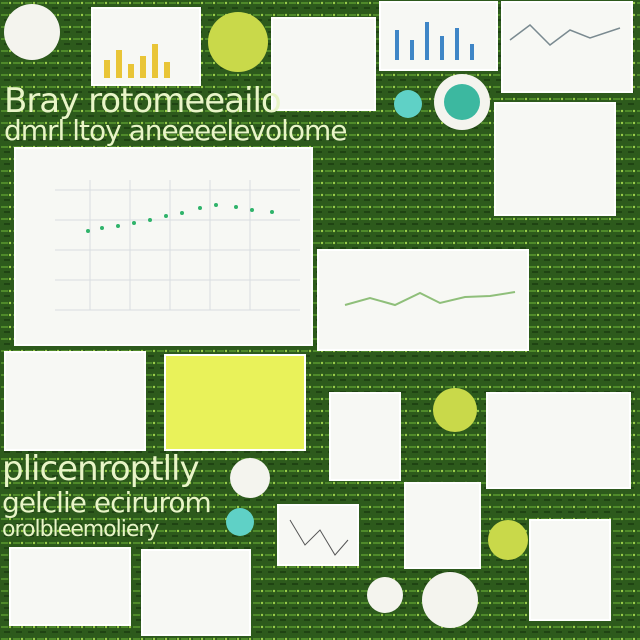 The width and height of the screenshot is (640, 640). I want to click on headline: gelclie ecirurom, so click(106, 502).